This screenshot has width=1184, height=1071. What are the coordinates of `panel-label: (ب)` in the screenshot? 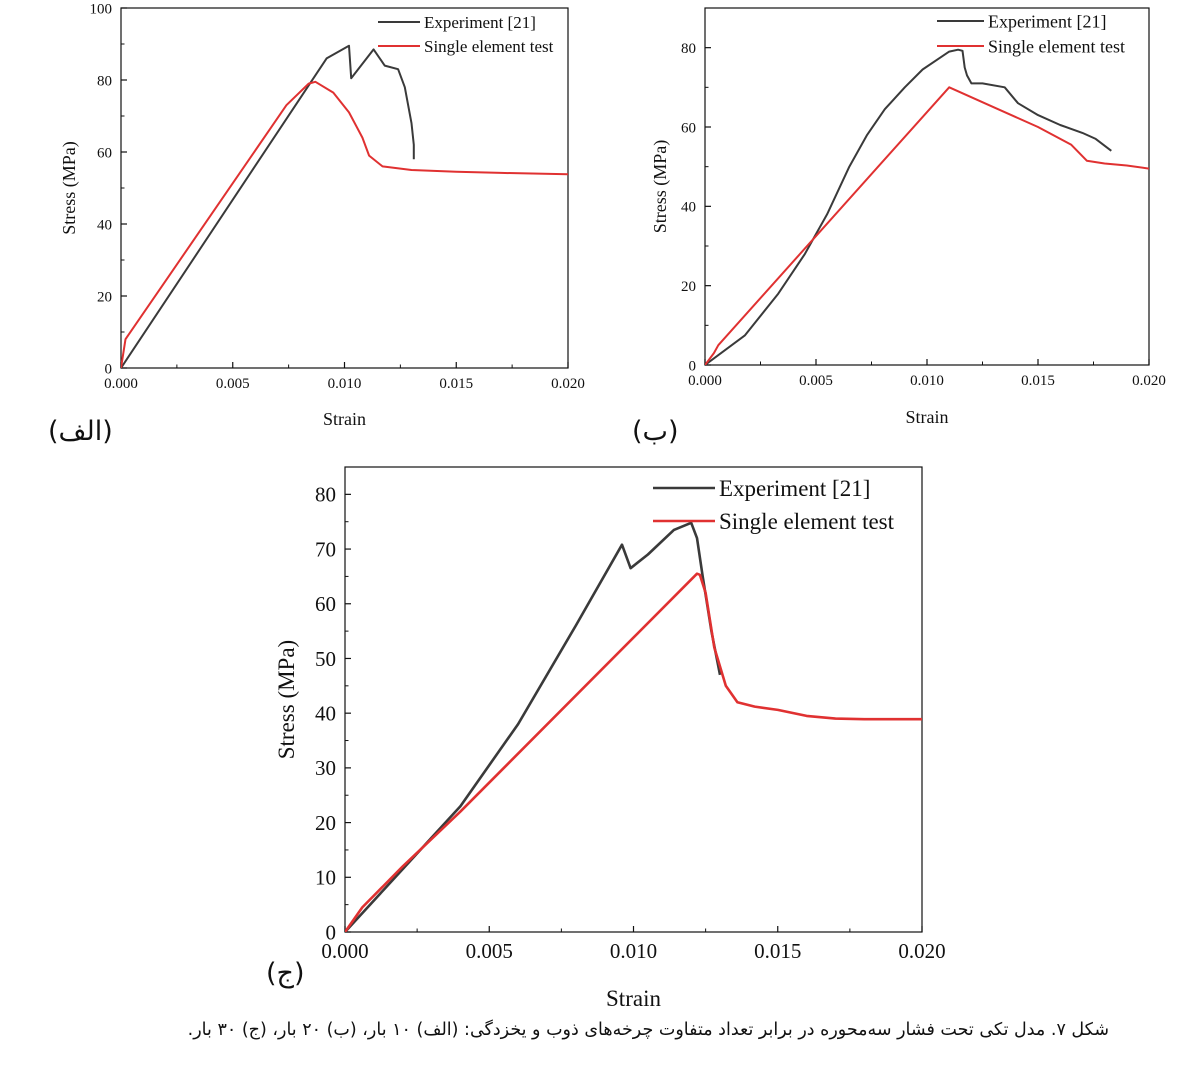 It's located at (655, 431).